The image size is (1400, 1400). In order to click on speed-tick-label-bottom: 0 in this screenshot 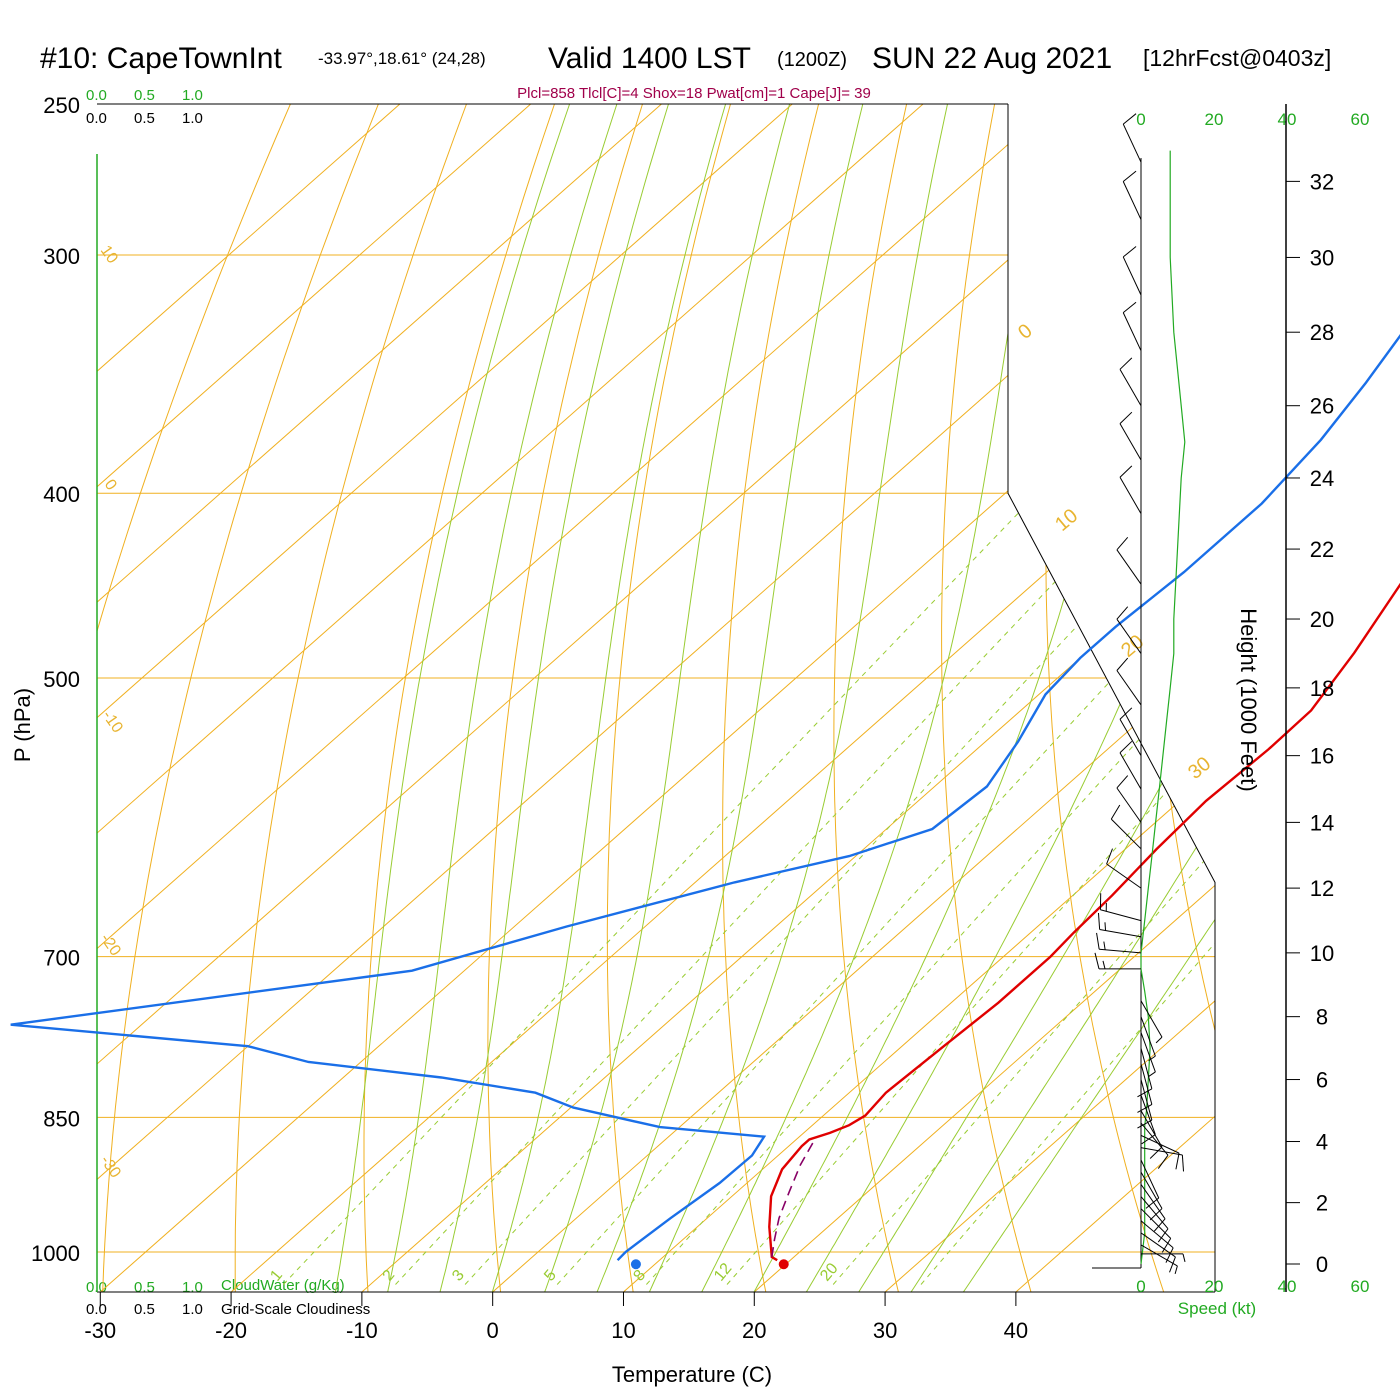, I will do `click(1140, 1286)`.